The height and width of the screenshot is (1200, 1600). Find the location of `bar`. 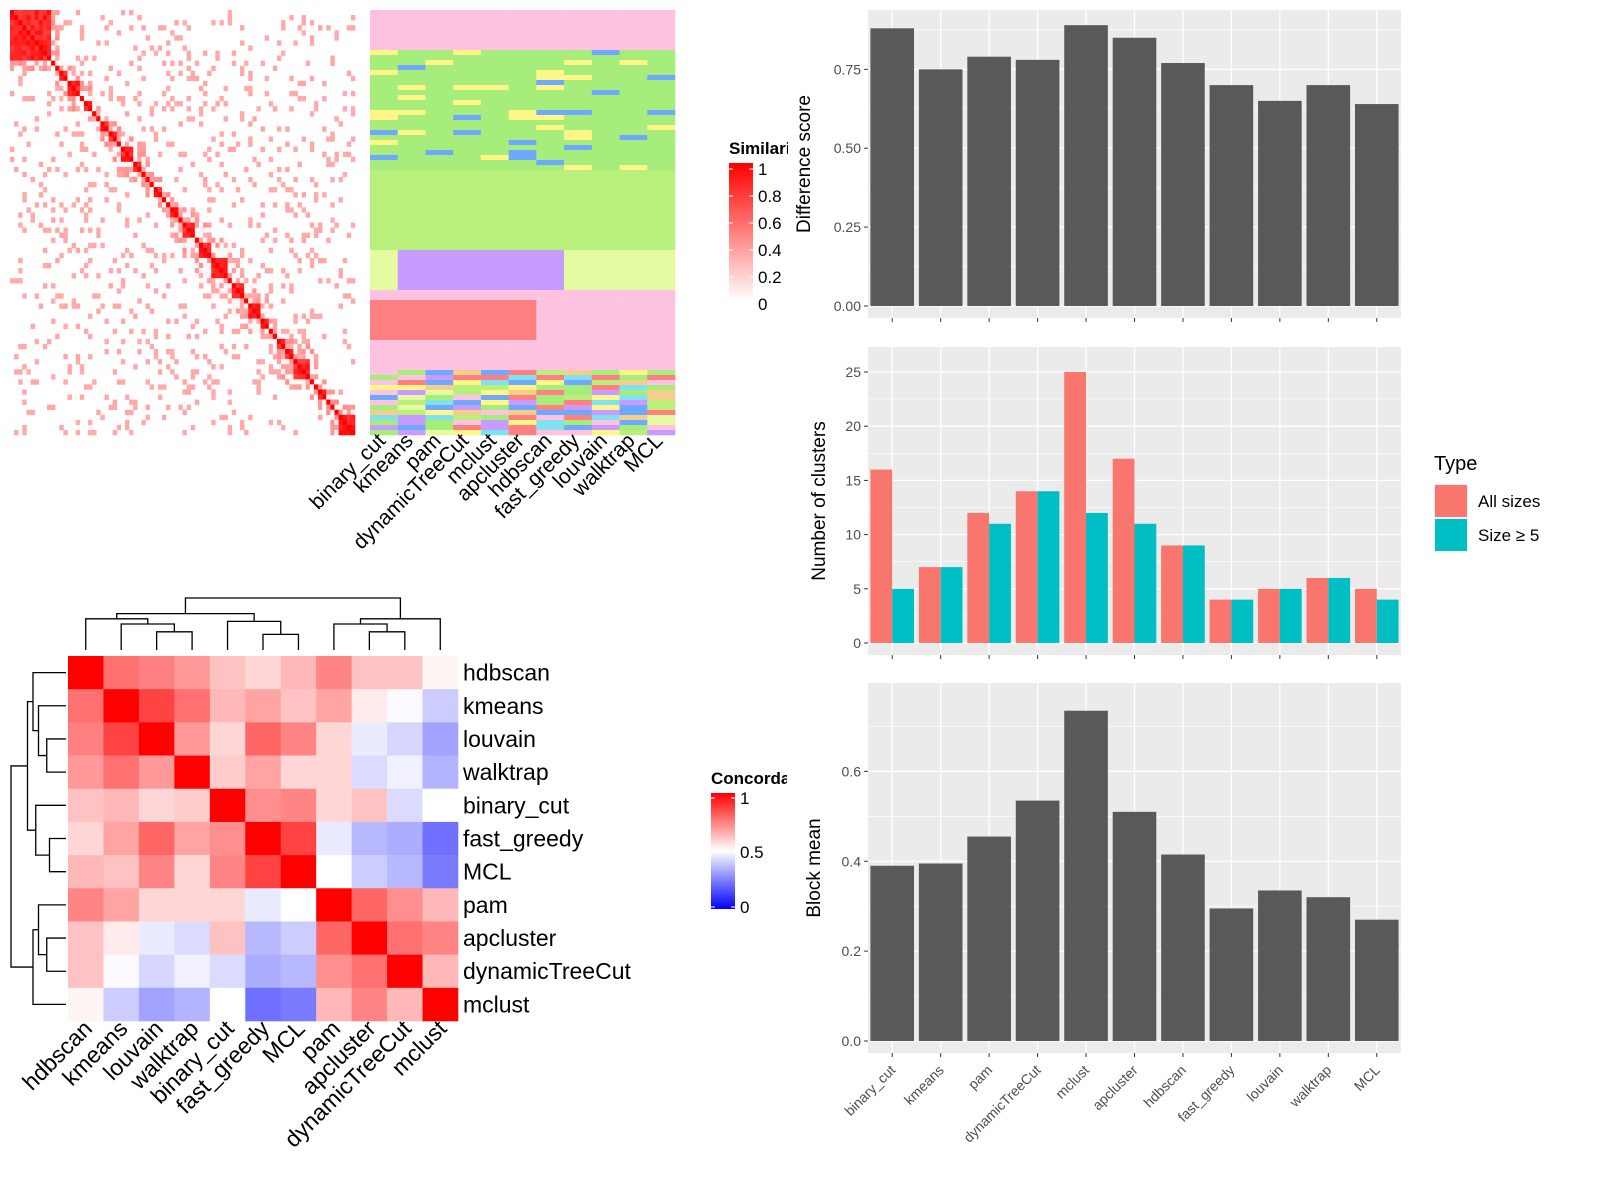

bar is located at coordinates (1339, 610).